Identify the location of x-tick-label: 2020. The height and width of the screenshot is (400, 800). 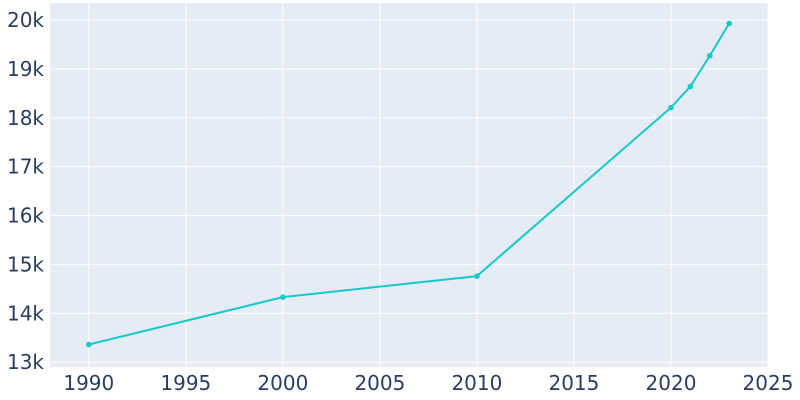
(671, 383).